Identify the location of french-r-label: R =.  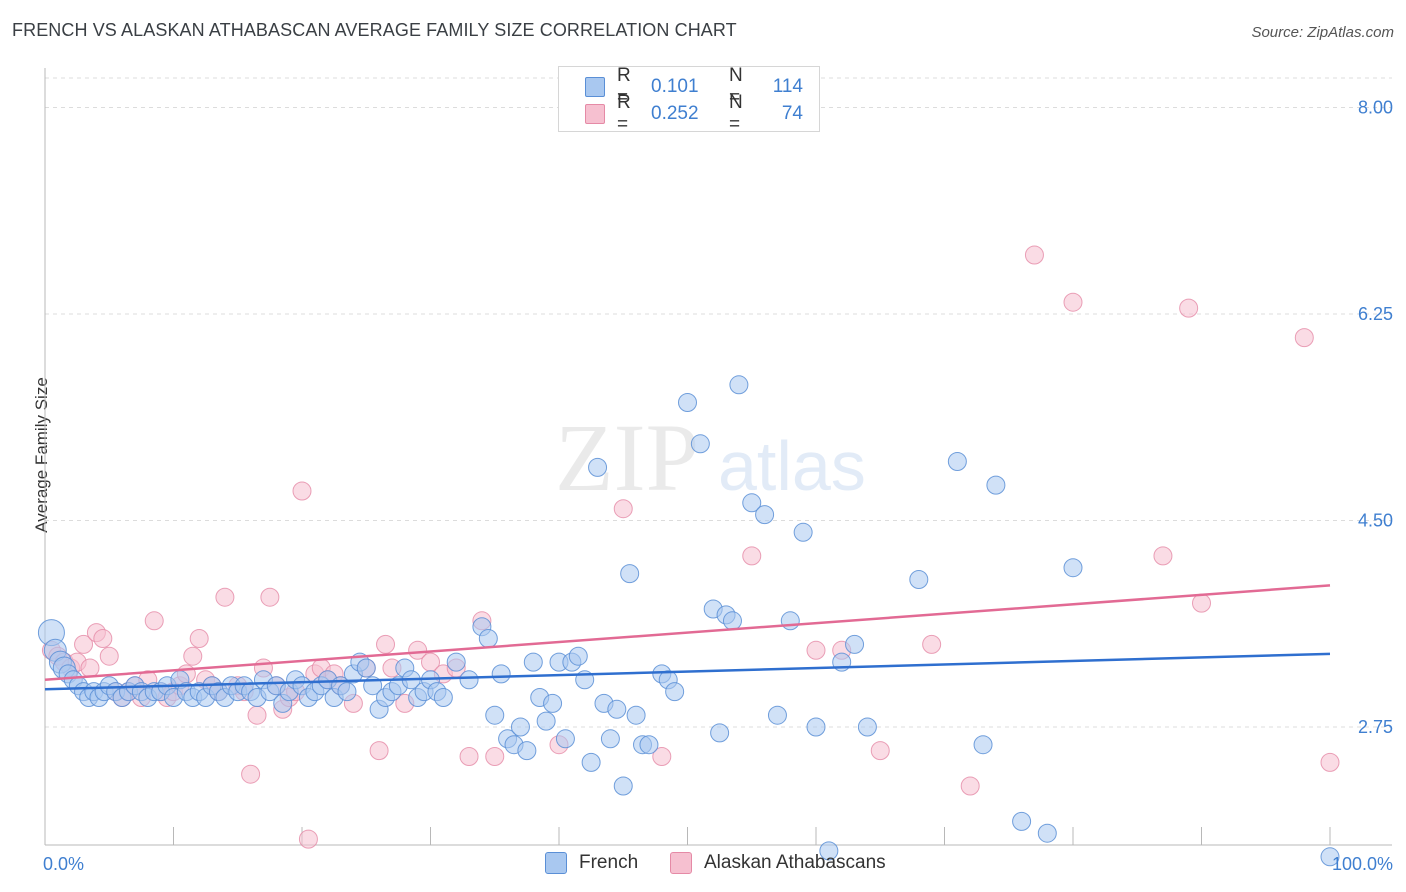
(624, 86).